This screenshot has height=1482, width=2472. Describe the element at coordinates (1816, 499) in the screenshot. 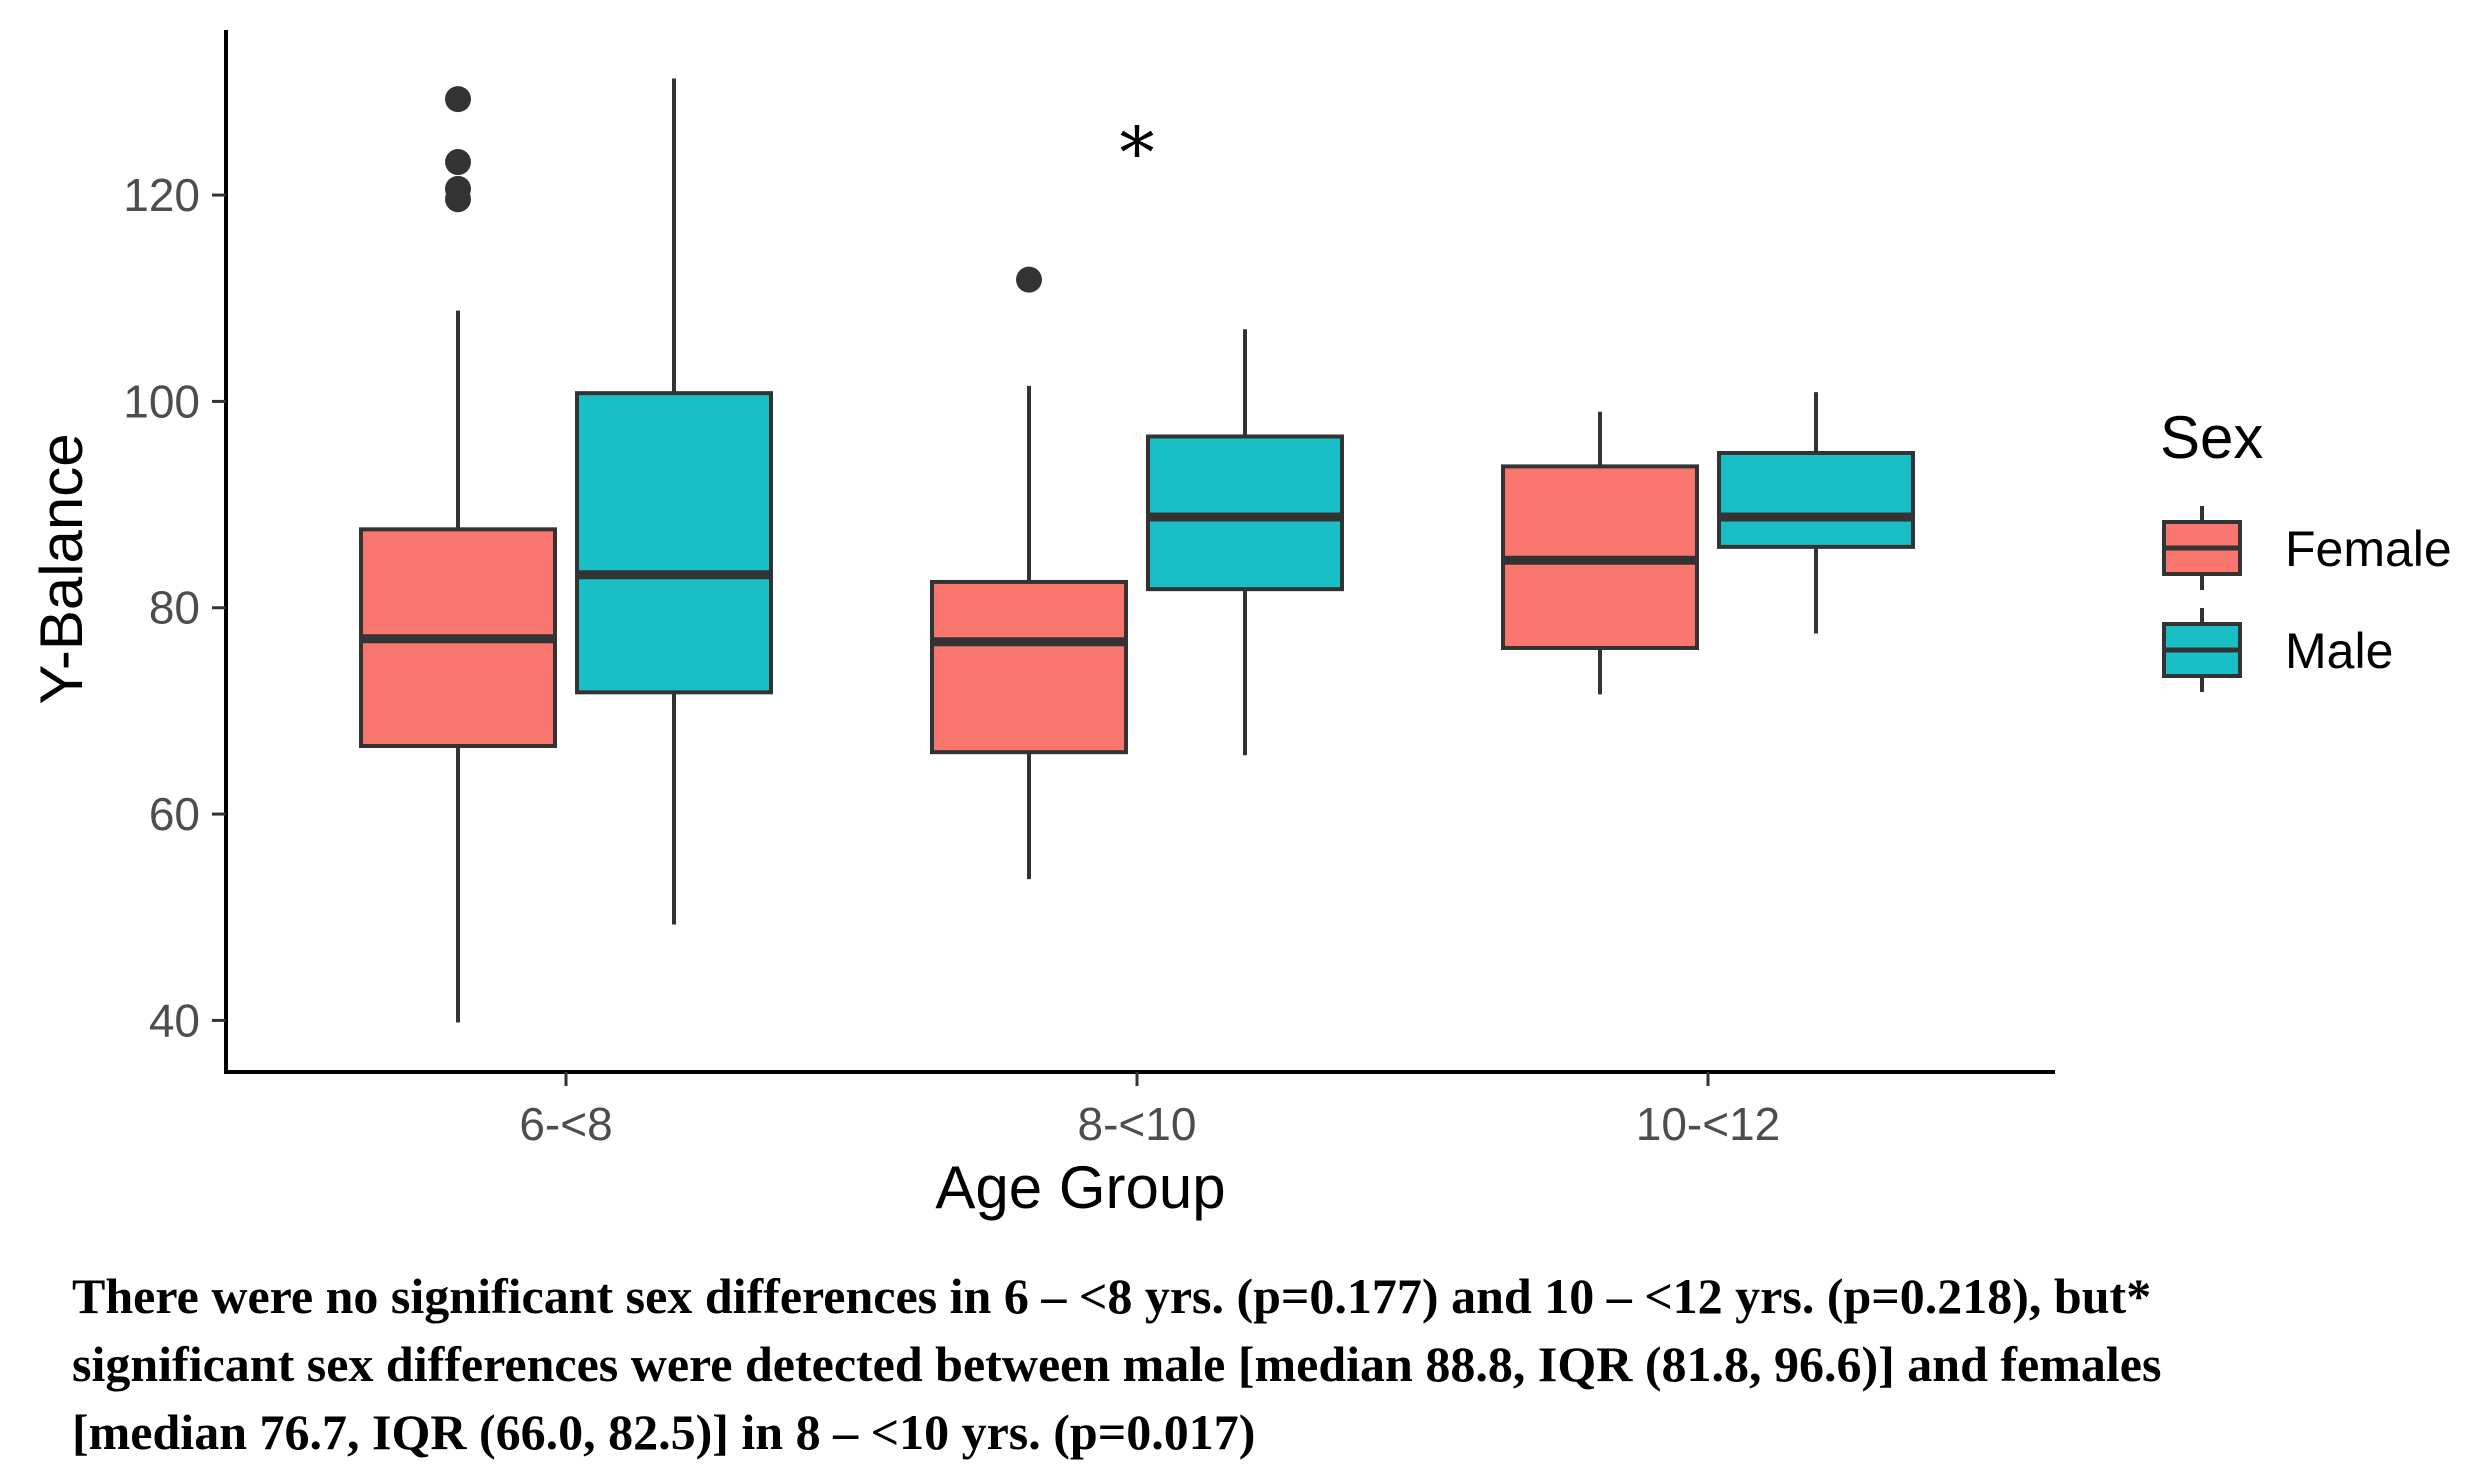

I see `box-male-2-iqr-rect` at that location.